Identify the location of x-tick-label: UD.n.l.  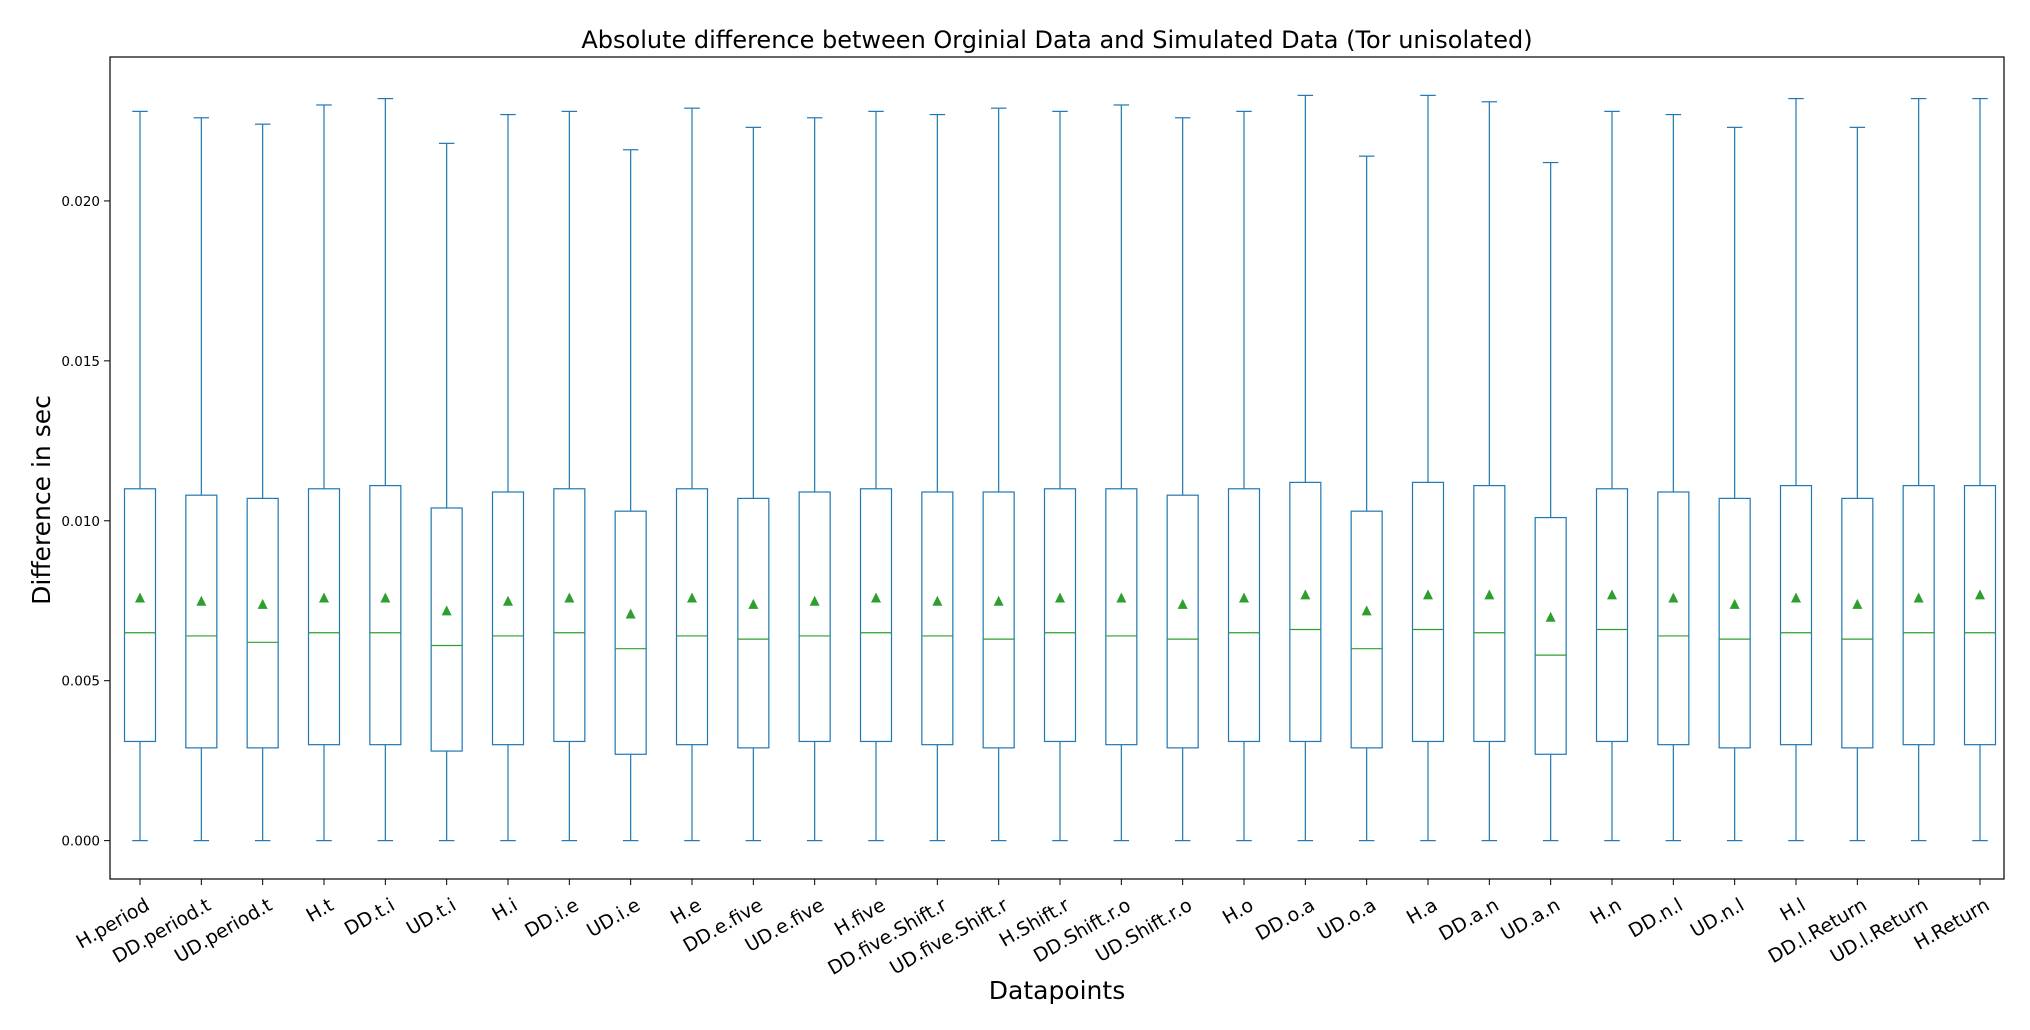
(1717, 918).